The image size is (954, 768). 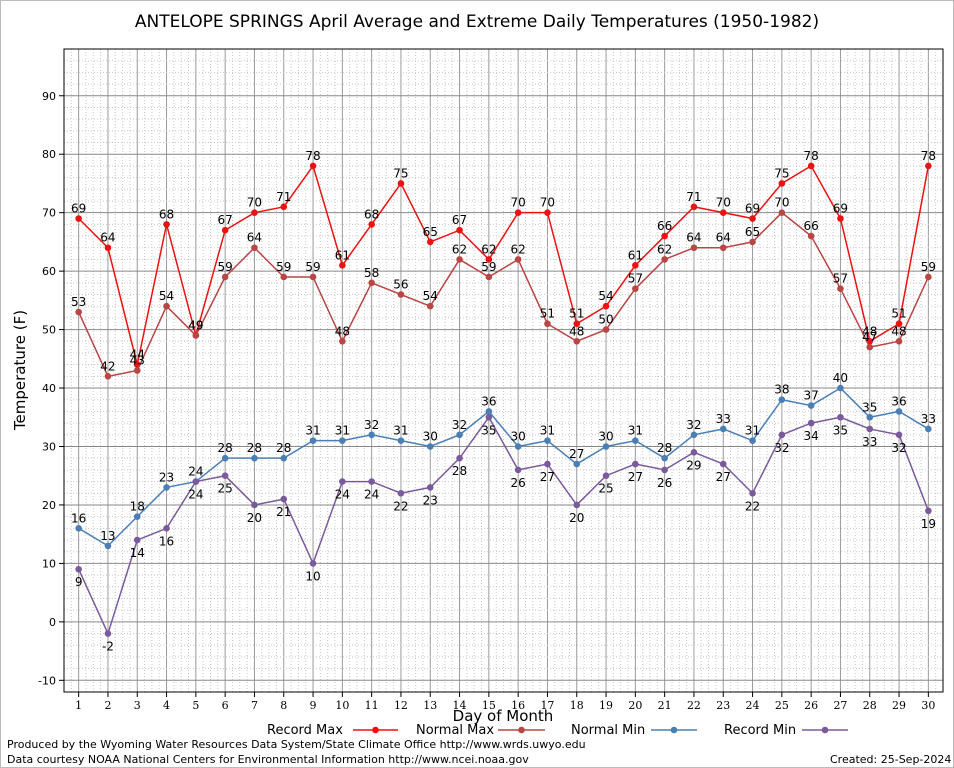 I want to click on x-tick-label: 25, so click(x=782, y=705).